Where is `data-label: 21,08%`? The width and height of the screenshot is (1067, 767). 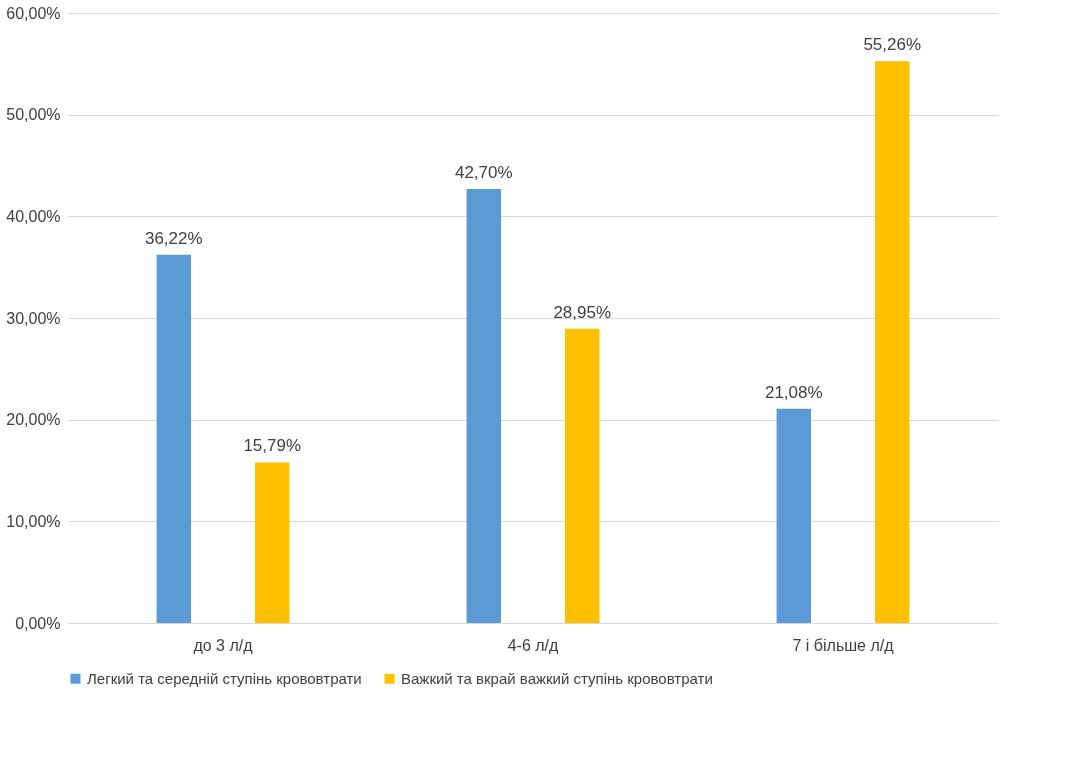
data-label: 21,08% is located at coordinates (793, 392).